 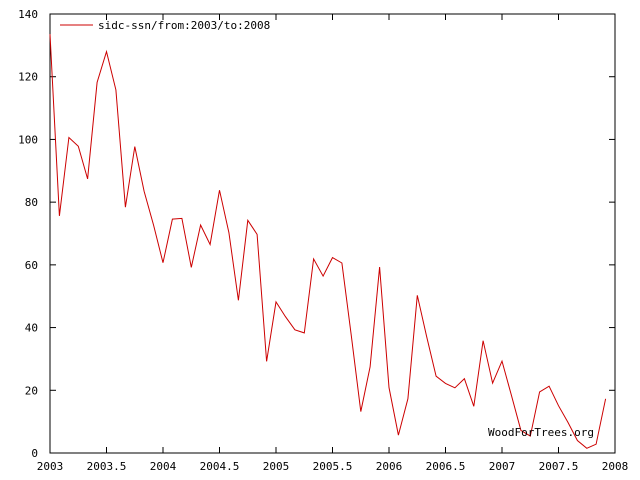 I want to click on x-tick-label: 2004.5, so click(x=220, y=466).